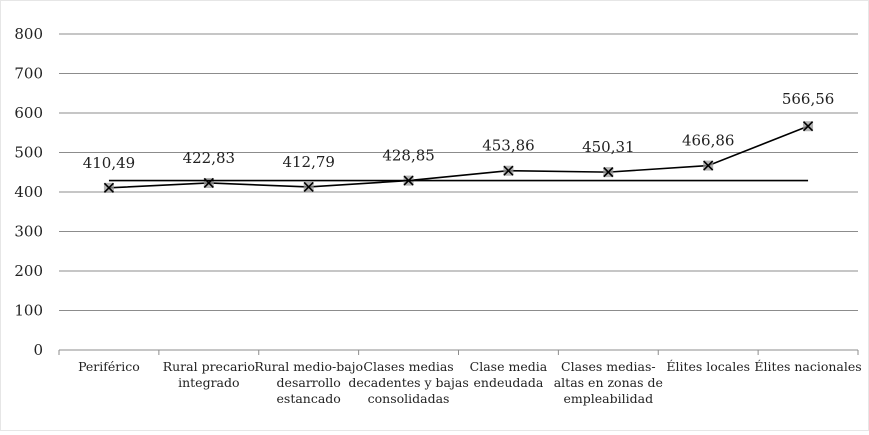 The image size is (869, 435). I want to click on x-tick-label: Periférico, so click(109, 366).